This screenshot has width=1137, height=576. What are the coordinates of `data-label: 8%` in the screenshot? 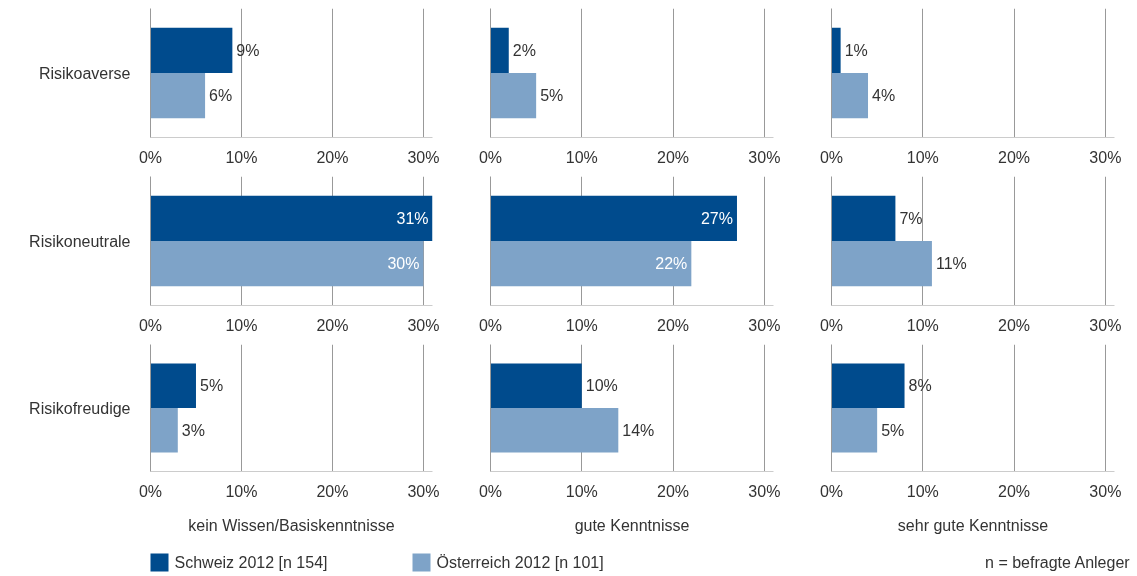 It's located at (920, 386).